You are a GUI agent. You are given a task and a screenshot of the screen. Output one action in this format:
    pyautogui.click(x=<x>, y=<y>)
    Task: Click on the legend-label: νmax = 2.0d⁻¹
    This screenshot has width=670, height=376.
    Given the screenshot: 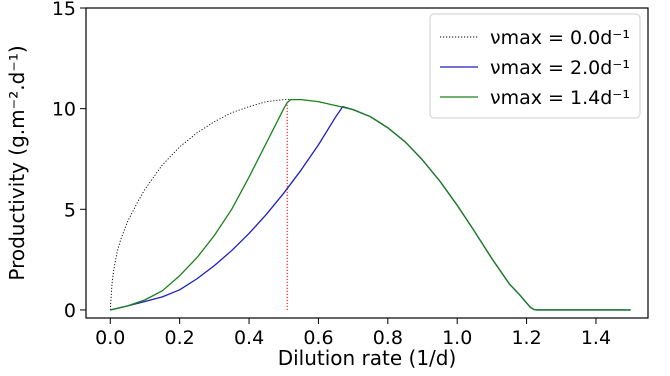 What is the action you would take?
    pyautogui.click(x=560, y=68)
    